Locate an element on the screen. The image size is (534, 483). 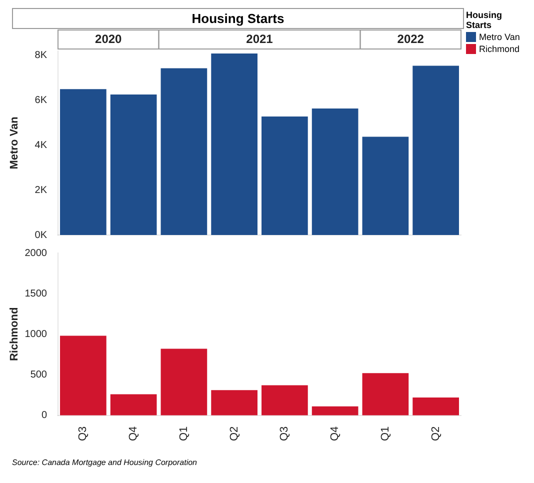
y-tick-label: 0 is located at coordinates (44, 416).